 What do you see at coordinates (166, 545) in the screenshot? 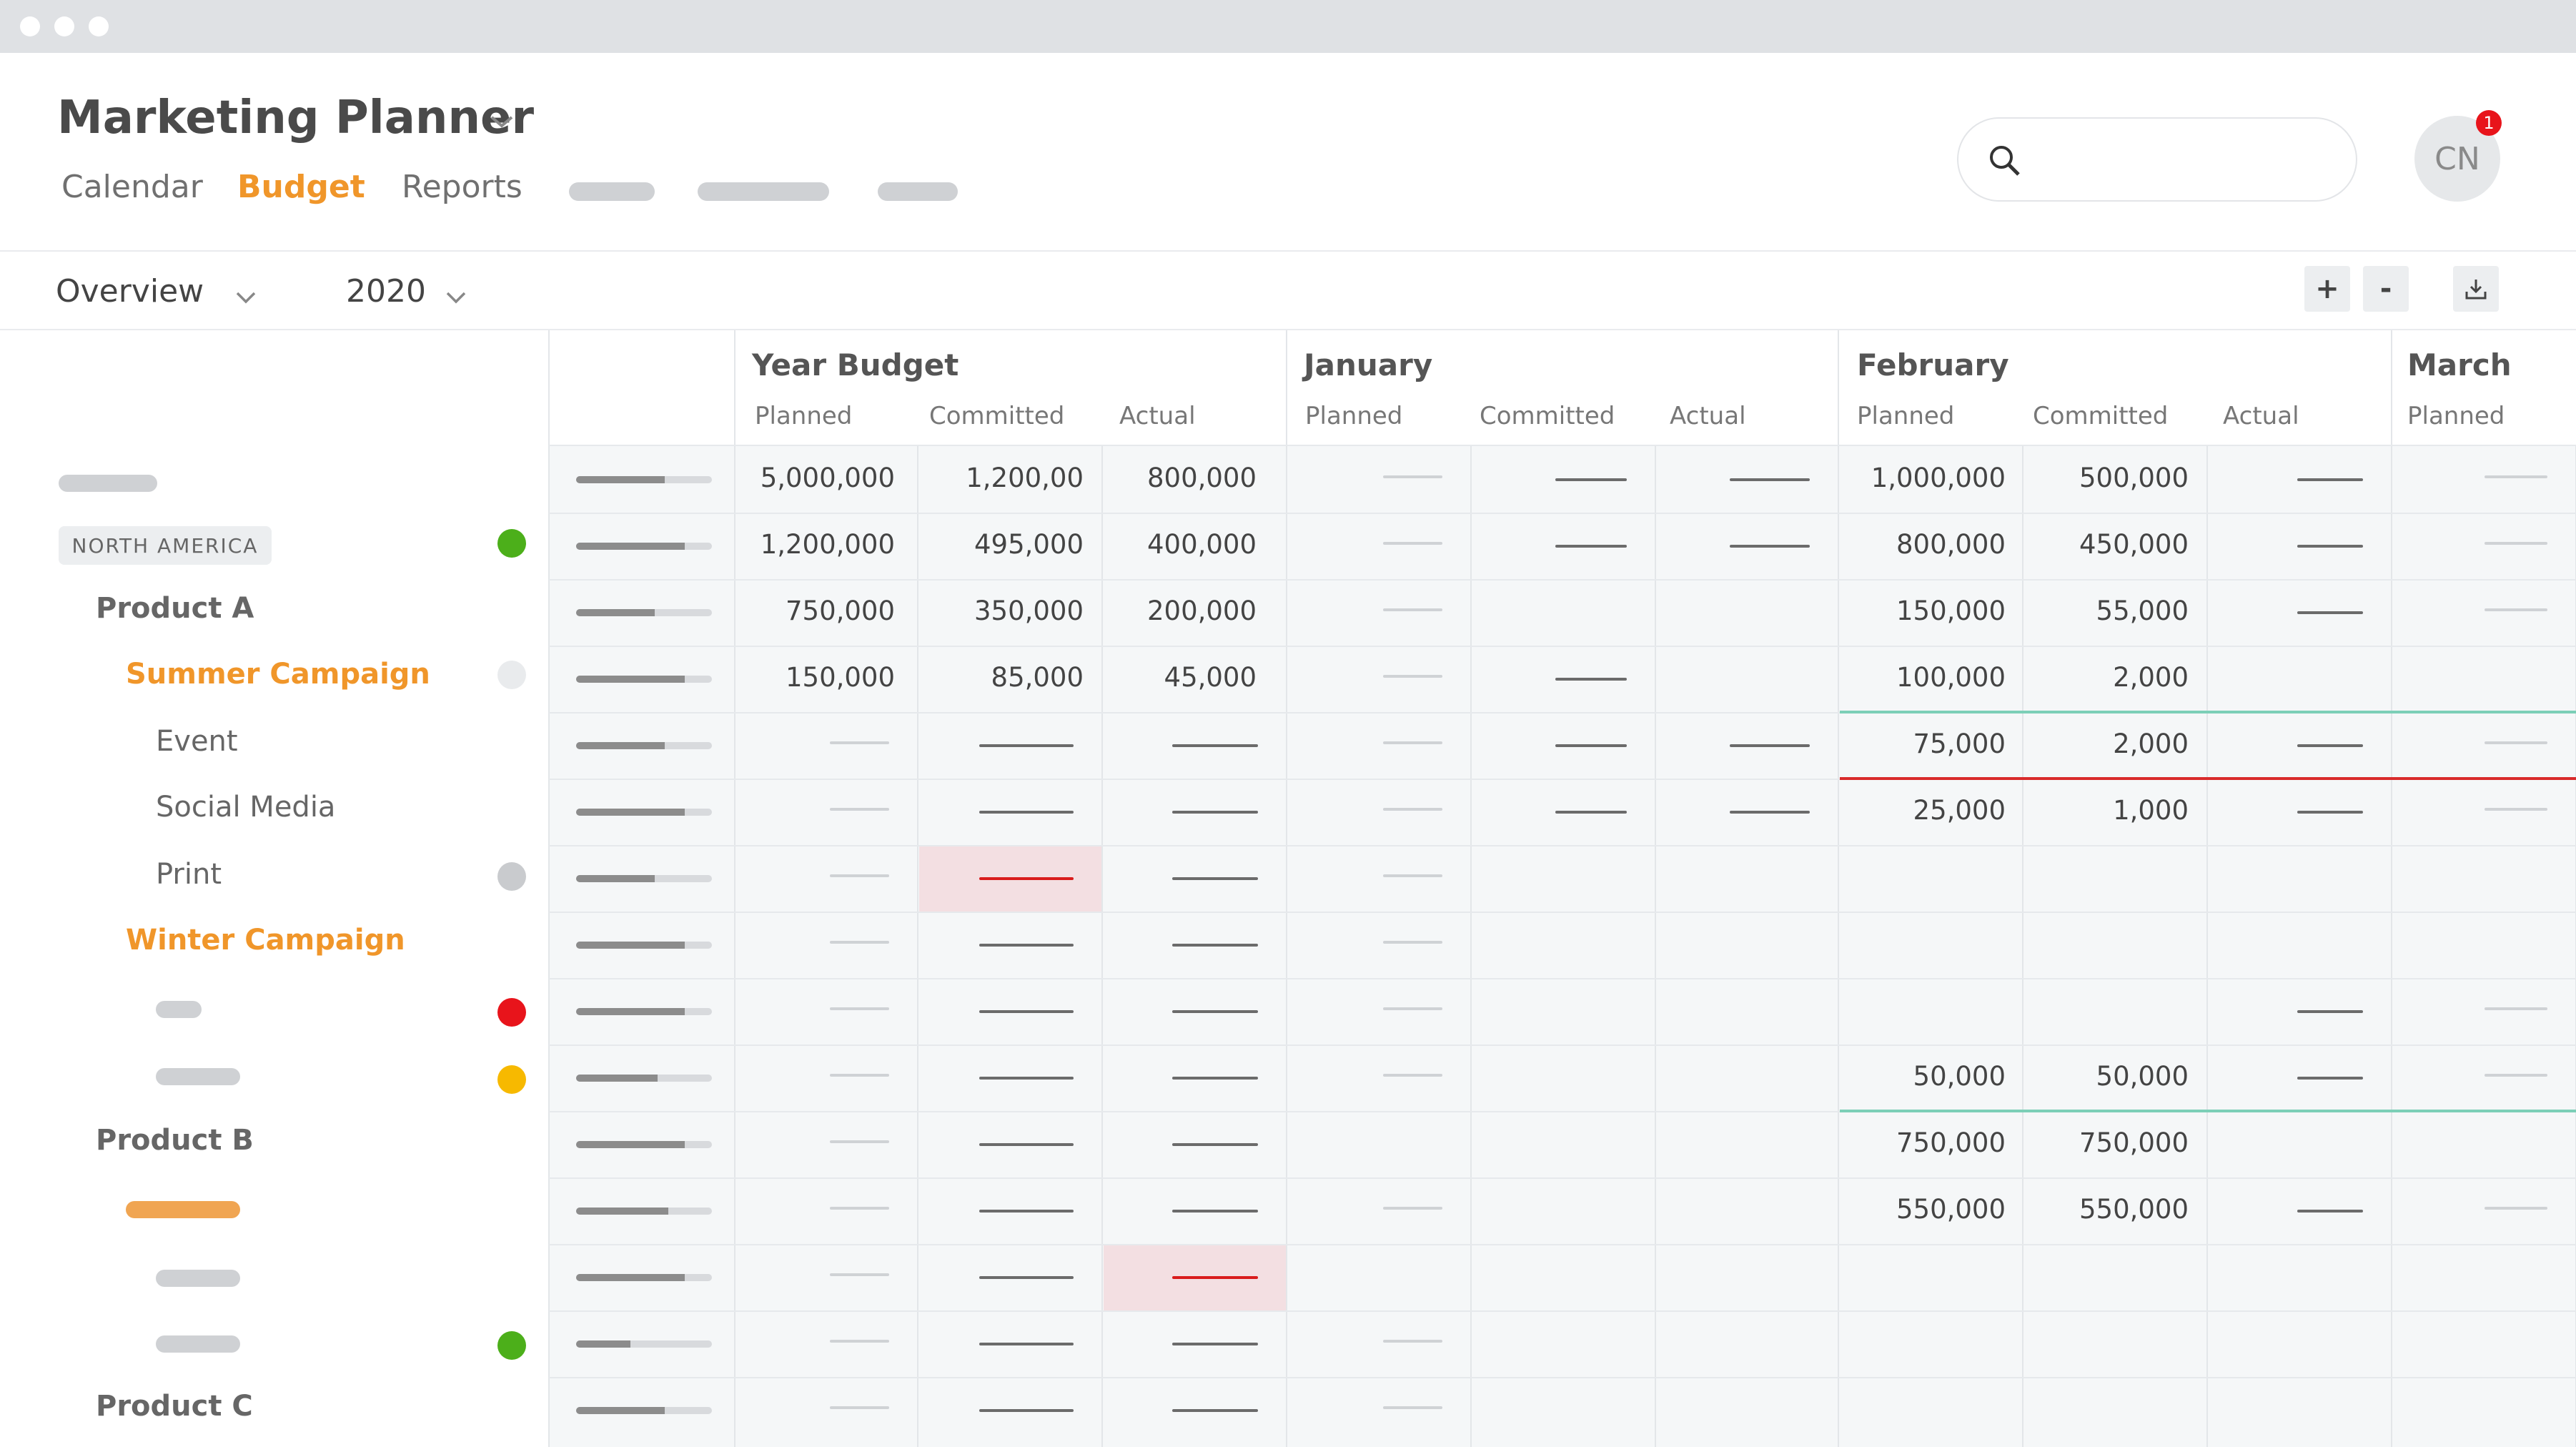
I see `region-badge: NORTH AMERICA` at bounding box center [166, 545].